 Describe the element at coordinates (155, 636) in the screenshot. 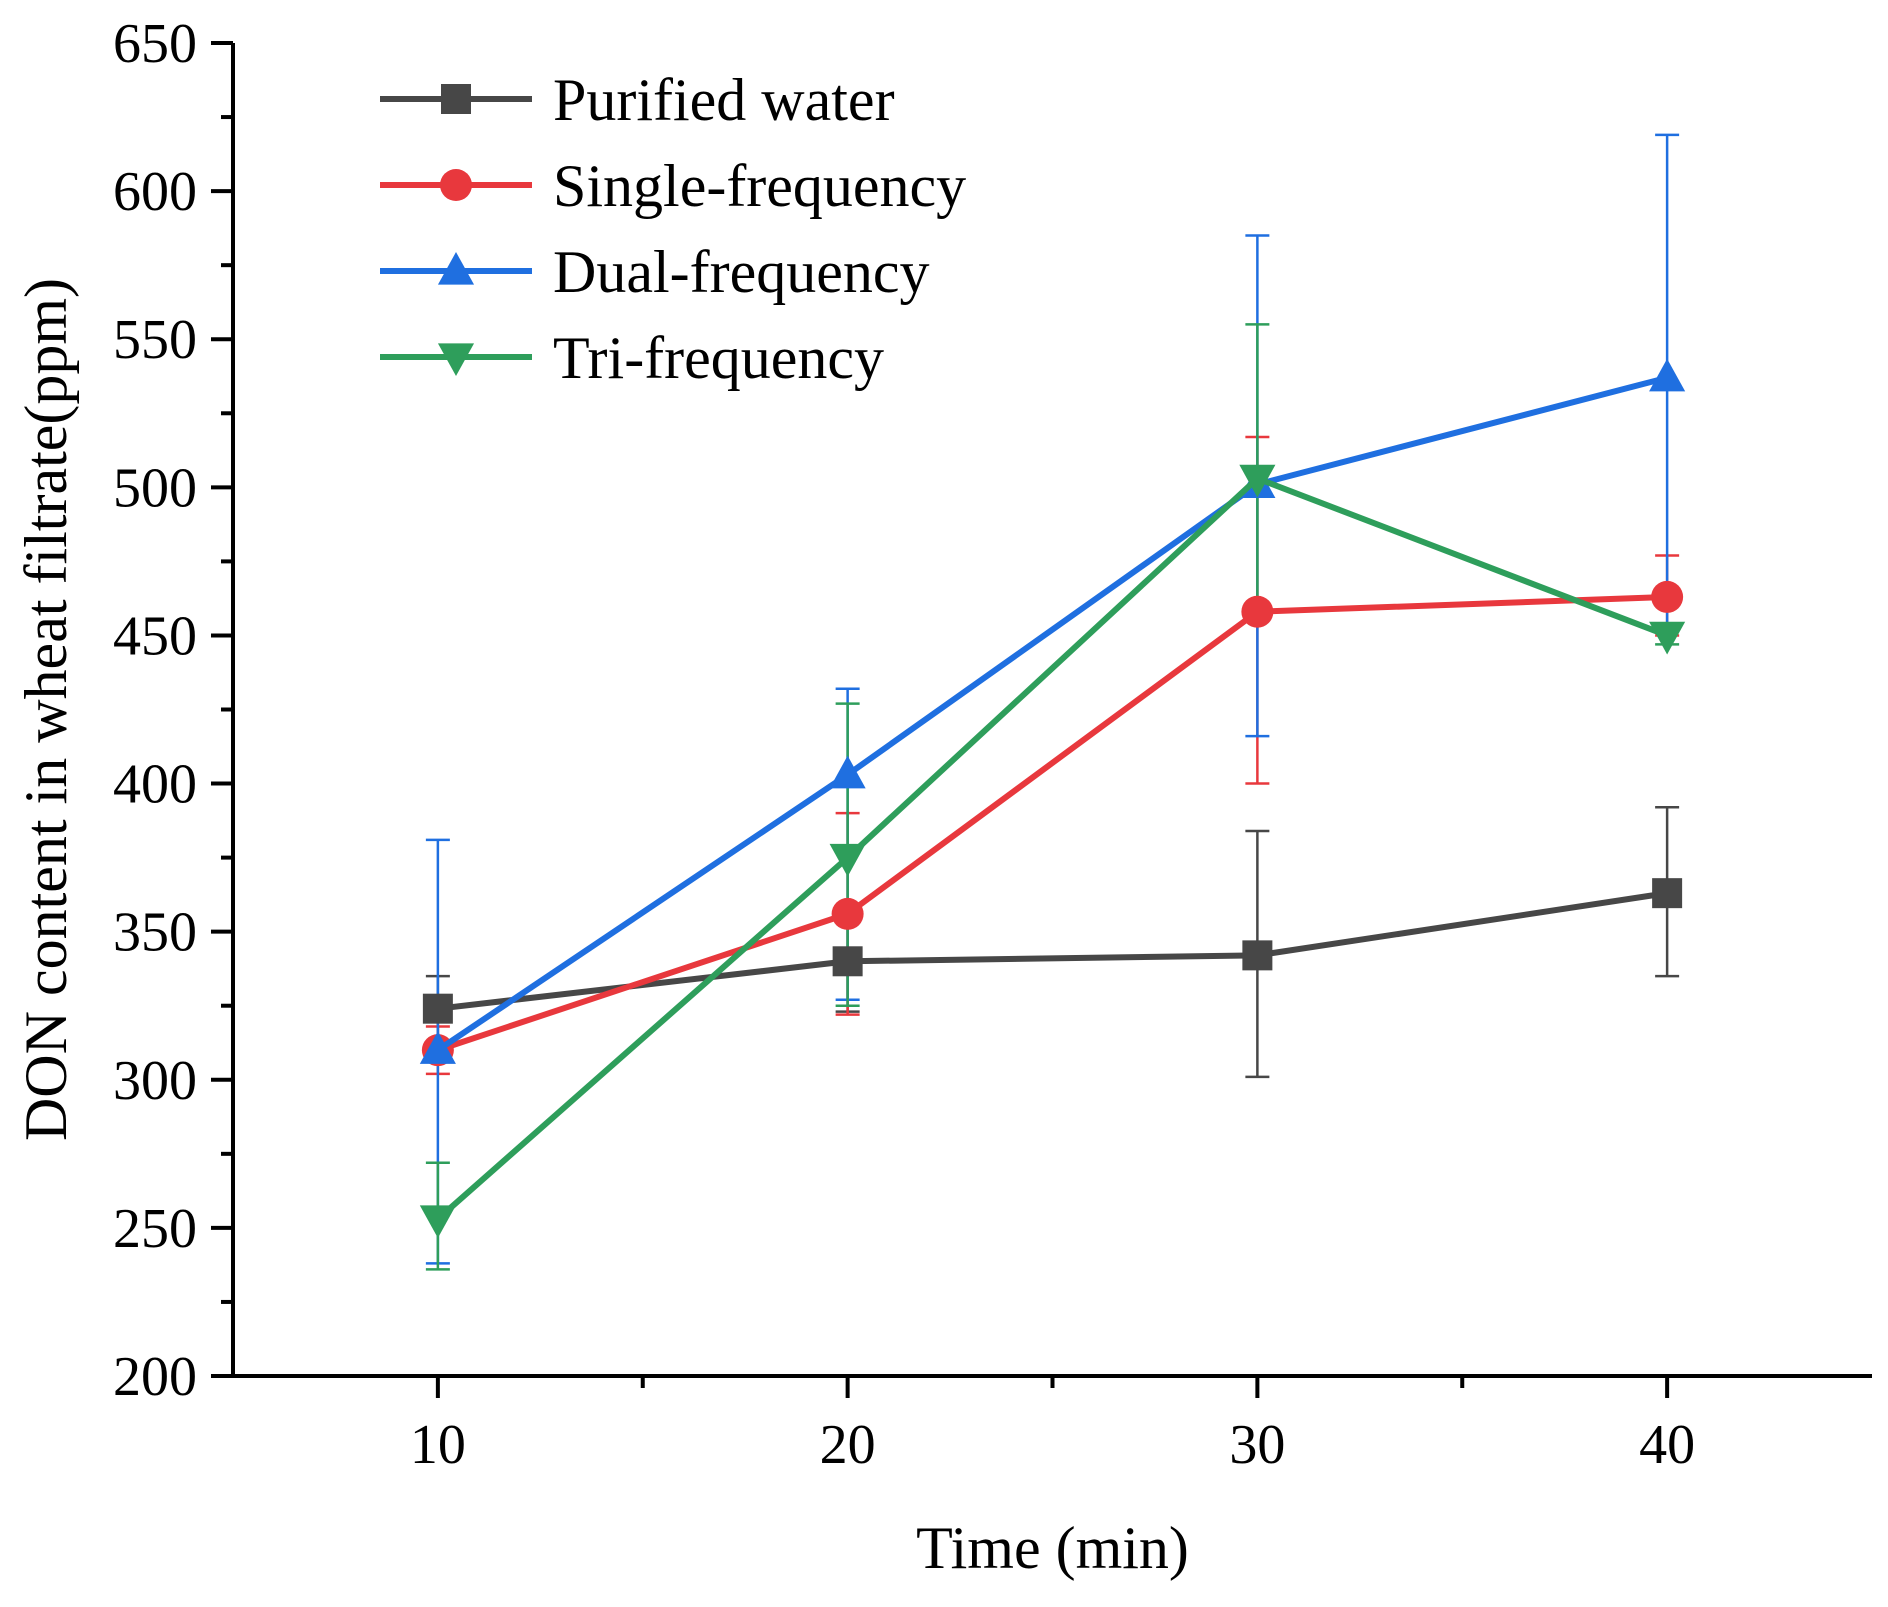

I see `y-tick-label: 450` at that location.